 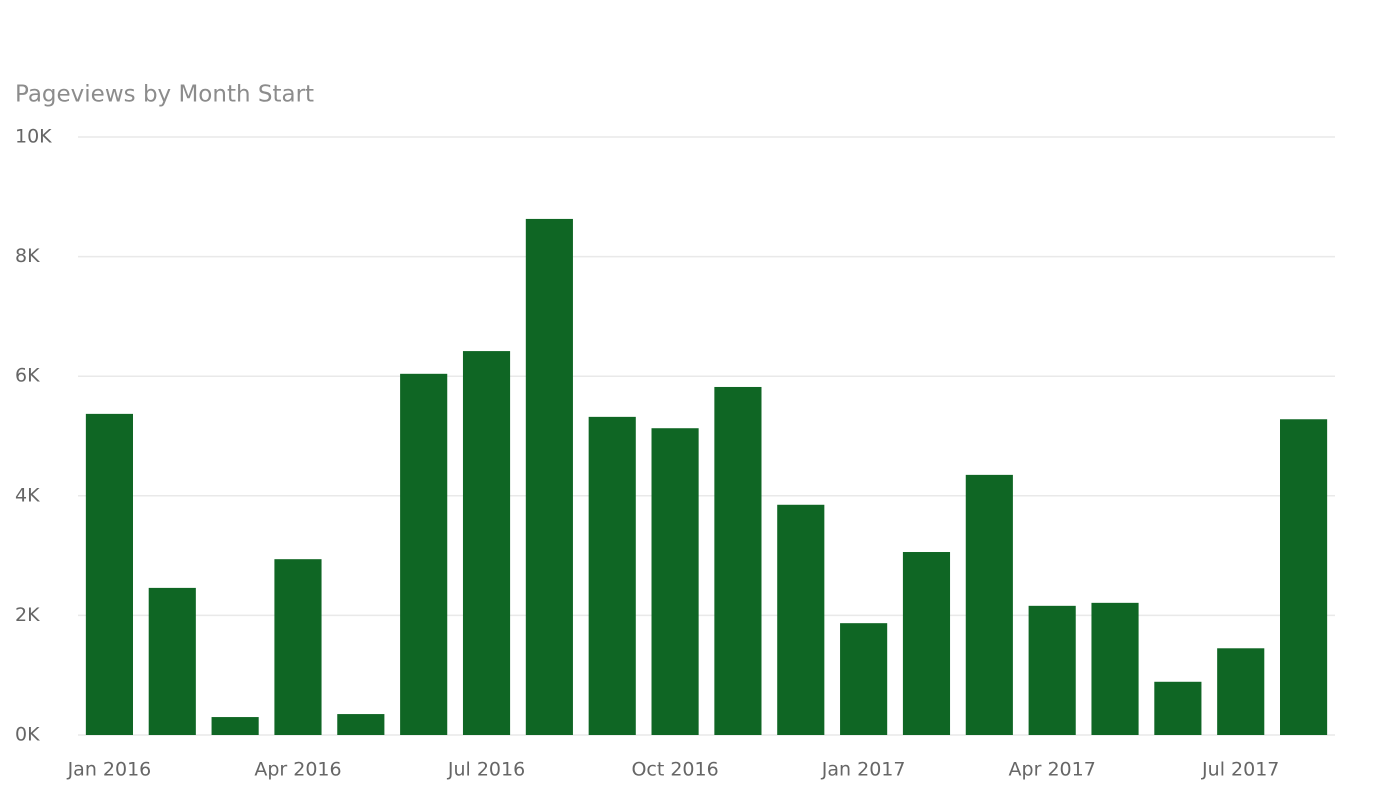 I want to click on y-tick-label: 6K, so click(x=27, y=376).